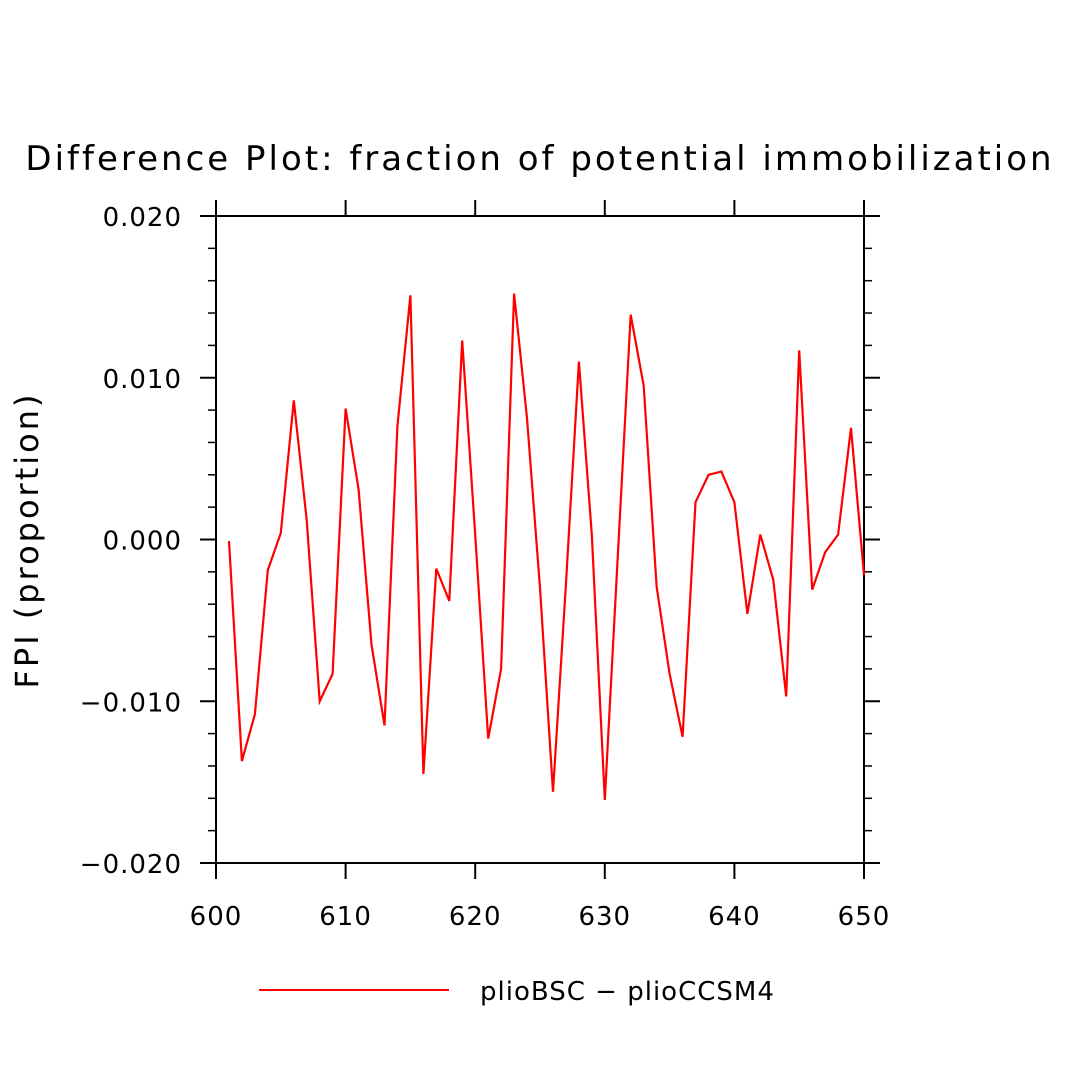  I want to click on x-tick-label: 600, so click(216, 917).